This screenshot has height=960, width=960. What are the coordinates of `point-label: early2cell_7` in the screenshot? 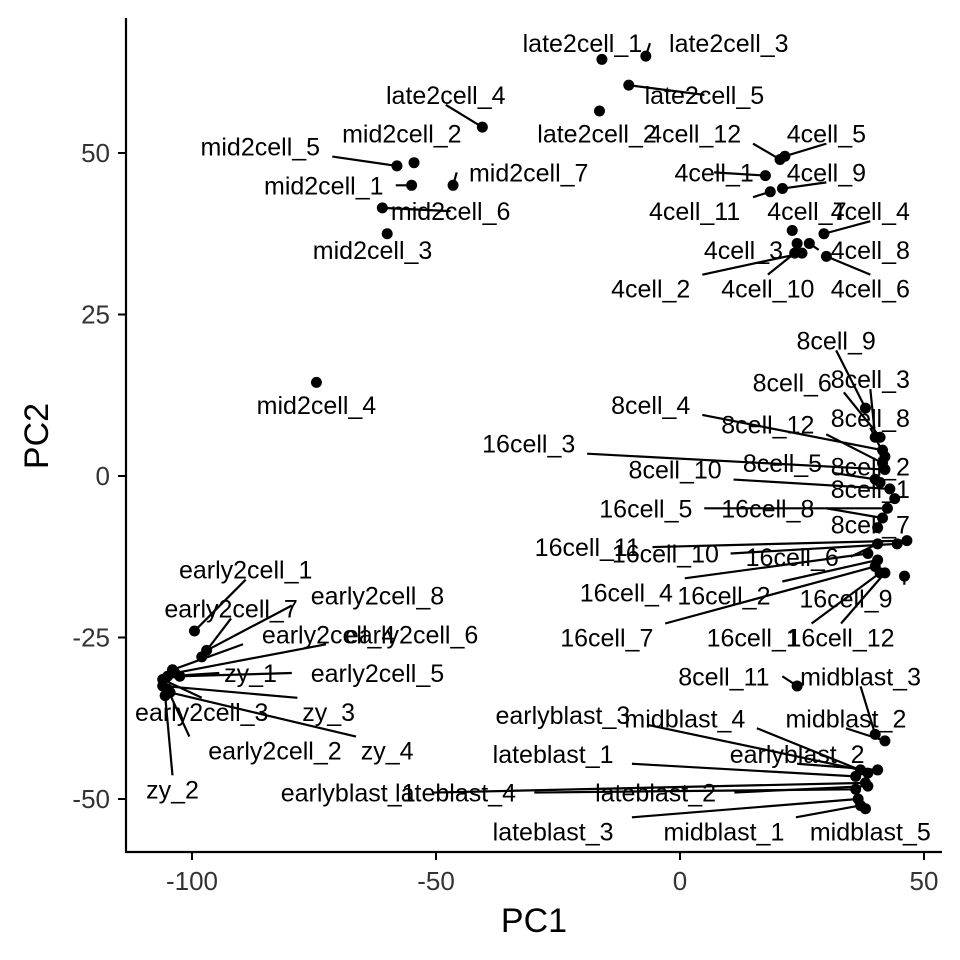 It's located at (230, 609).